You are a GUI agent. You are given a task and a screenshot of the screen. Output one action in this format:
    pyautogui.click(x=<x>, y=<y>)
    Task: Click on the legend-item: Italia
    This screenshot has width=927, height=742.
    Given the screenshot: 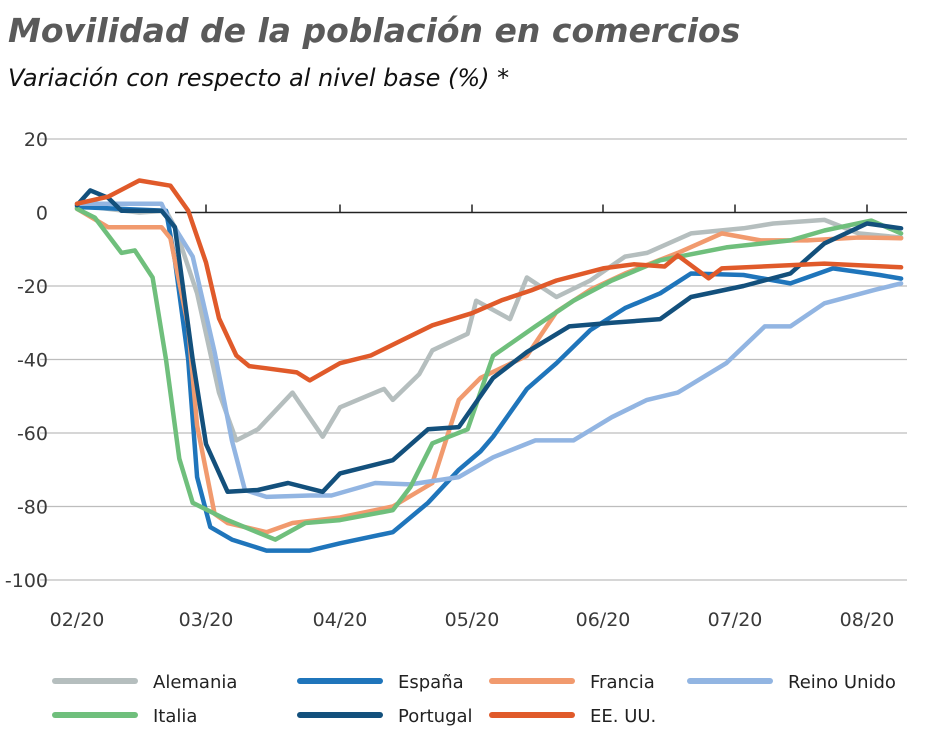 What is the action you would take?
    pyautogui.click(x=124, y=716)
    